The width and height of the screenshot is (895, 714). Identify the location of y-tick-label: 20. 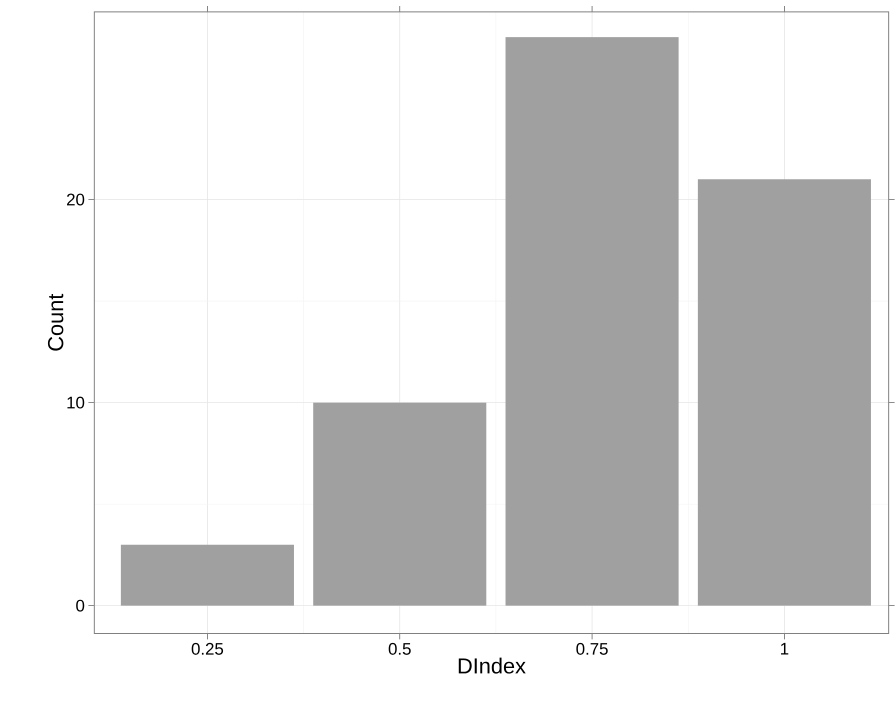
(75, 200).